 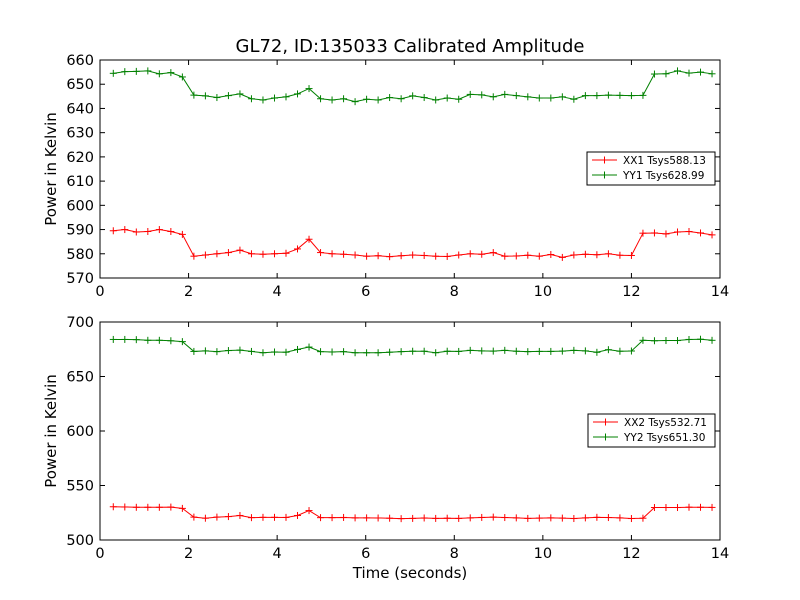 I want to click on bottom-x-tick-label: 10, so click(x=543, y=554).